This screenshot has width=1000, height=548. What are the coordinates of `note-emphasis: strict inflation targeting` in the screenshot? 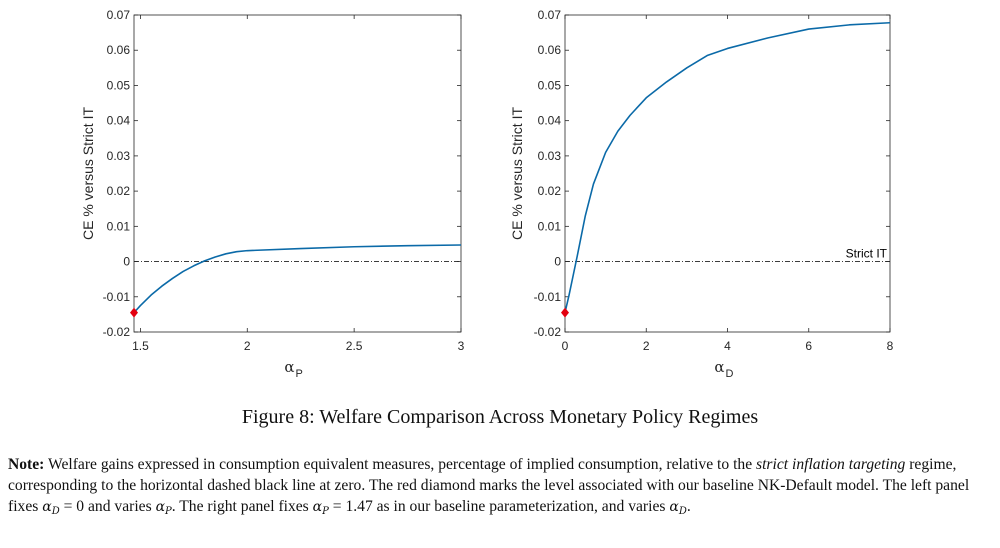 It's located at (831, 464).